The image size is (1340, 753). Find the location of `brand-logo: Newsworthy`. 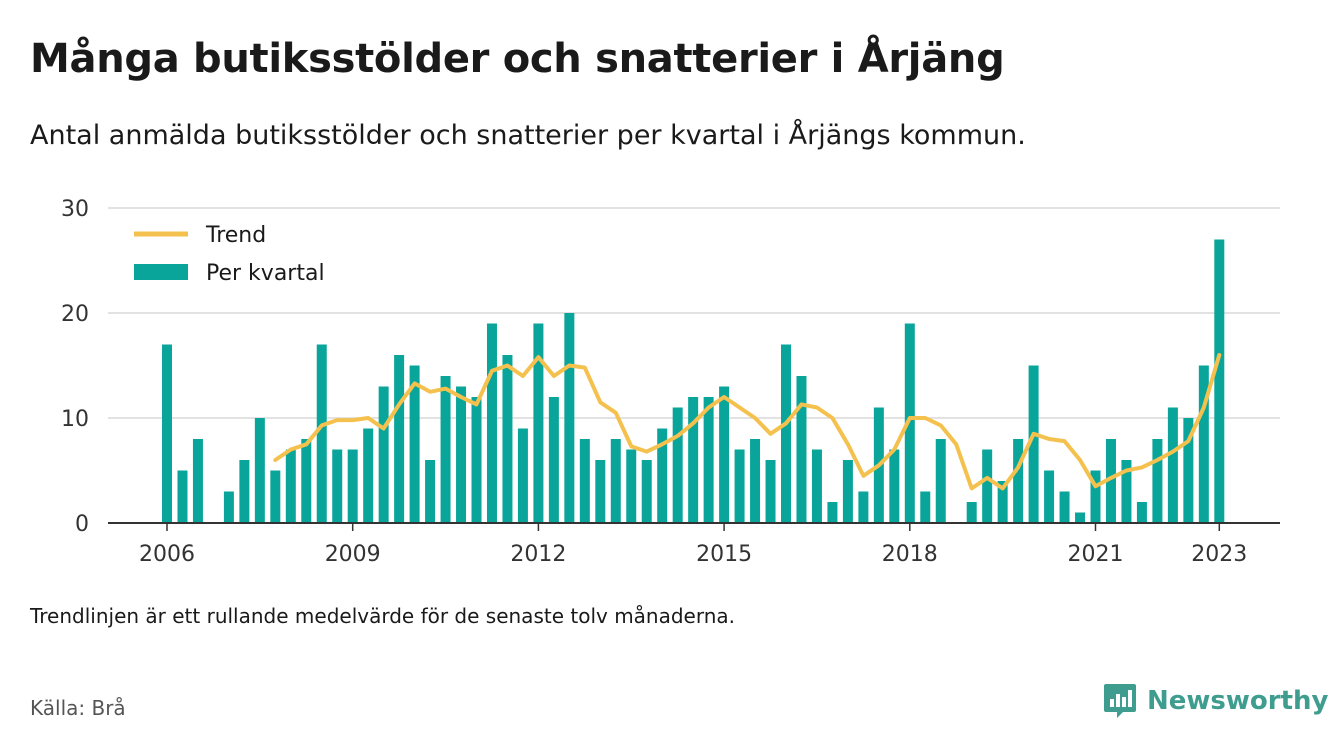

brand-logo: Newsworthy is located at coordinates (1215, 701).